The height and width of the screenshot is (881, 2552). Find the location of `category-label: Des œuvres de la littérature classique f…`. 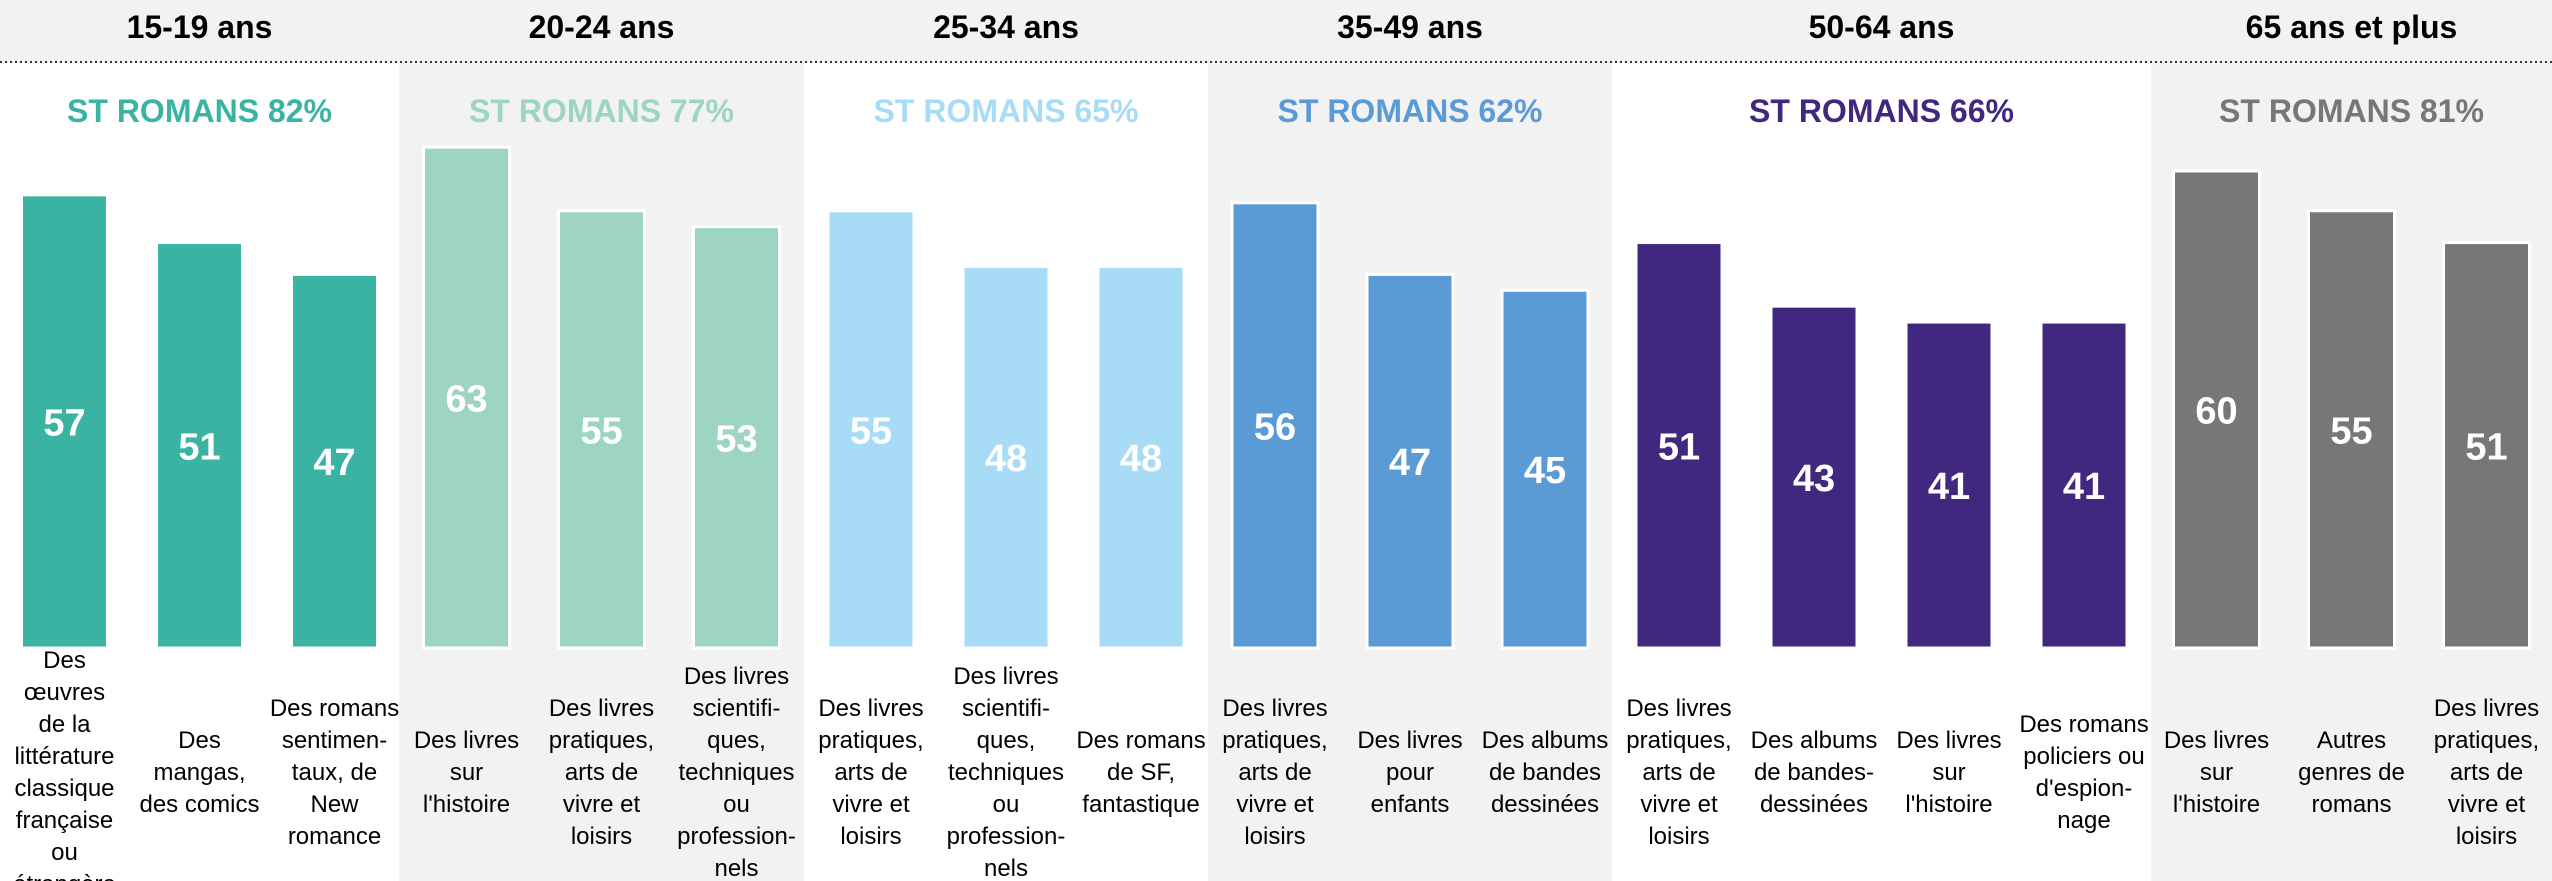

category-label: Des œuvres de la littérature classique f… is located at coordinates (64, 764).